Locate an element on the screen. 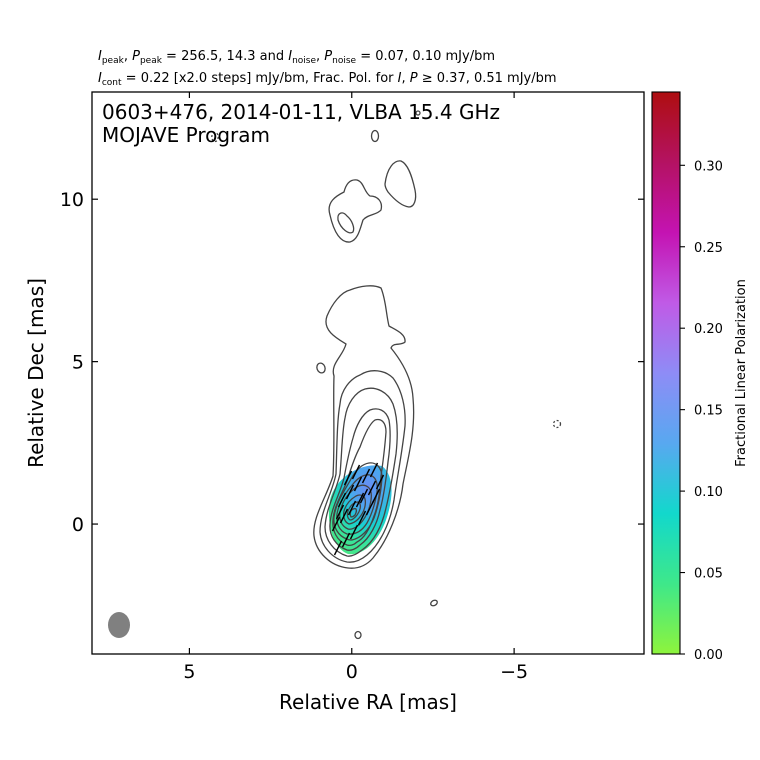 This screenshot has width=760, height=760. p-noise-subscript: noise is located at coordinates (344, 61).